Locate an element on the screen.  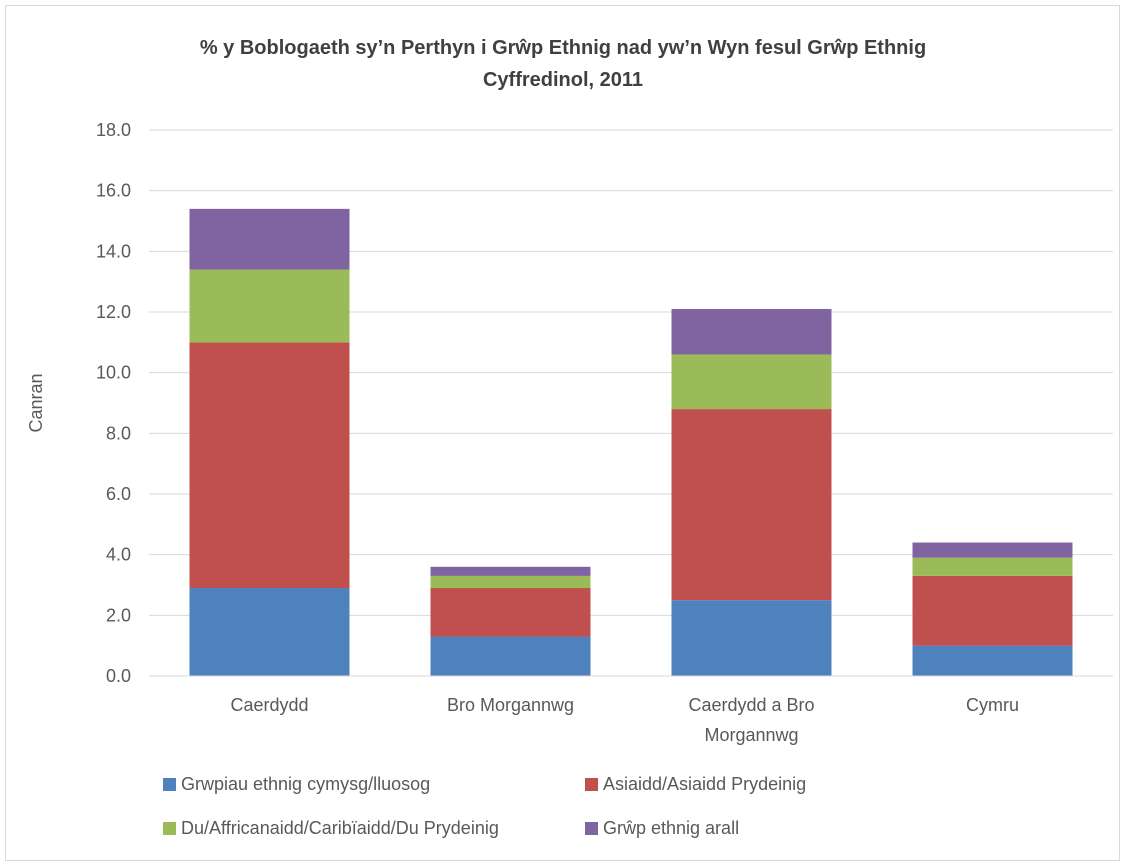
chart-title-line-2: Cyffredinol, 2011 is located at coordinates (563, 80).